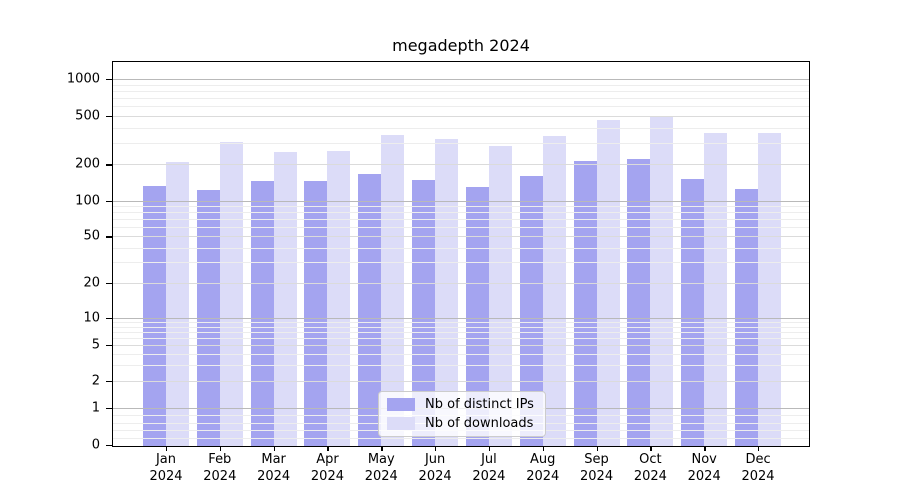  What do you see at coordinates (339, 299) in the screenshot?
I see `bar-nb-of-downloads-apr` at bounding box center [339, 299].